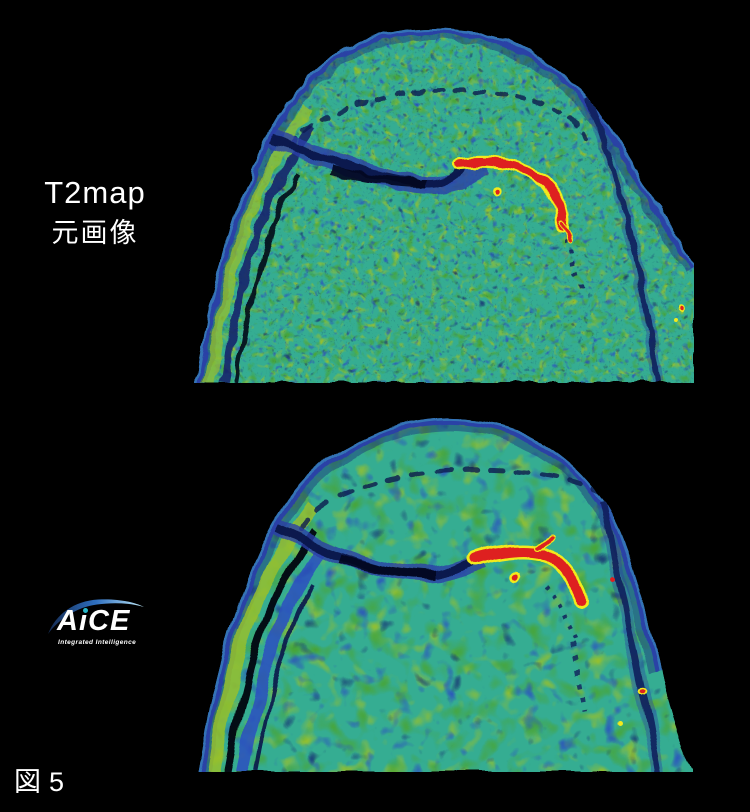  I want to click on figure-caption: 図5, so click(43, 782).